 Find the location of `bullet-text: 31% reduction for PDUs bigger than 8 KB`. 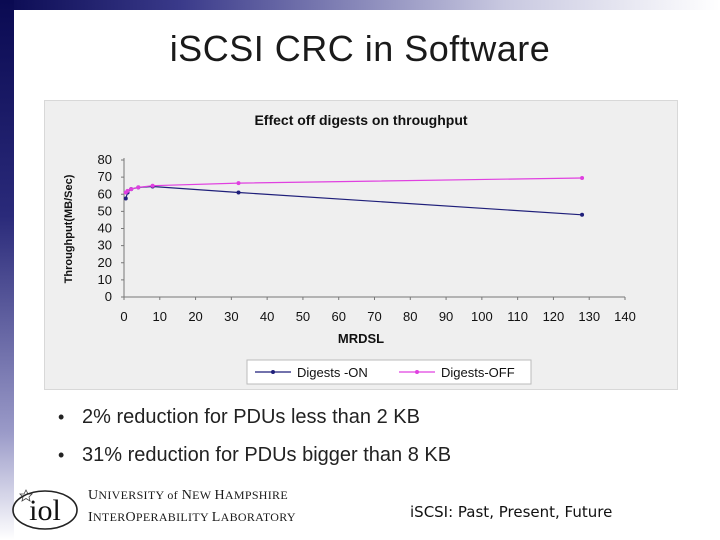

bullet-text: 31% reduction for PDUs bigger than 8 KB is located at coordinates (267, 455).